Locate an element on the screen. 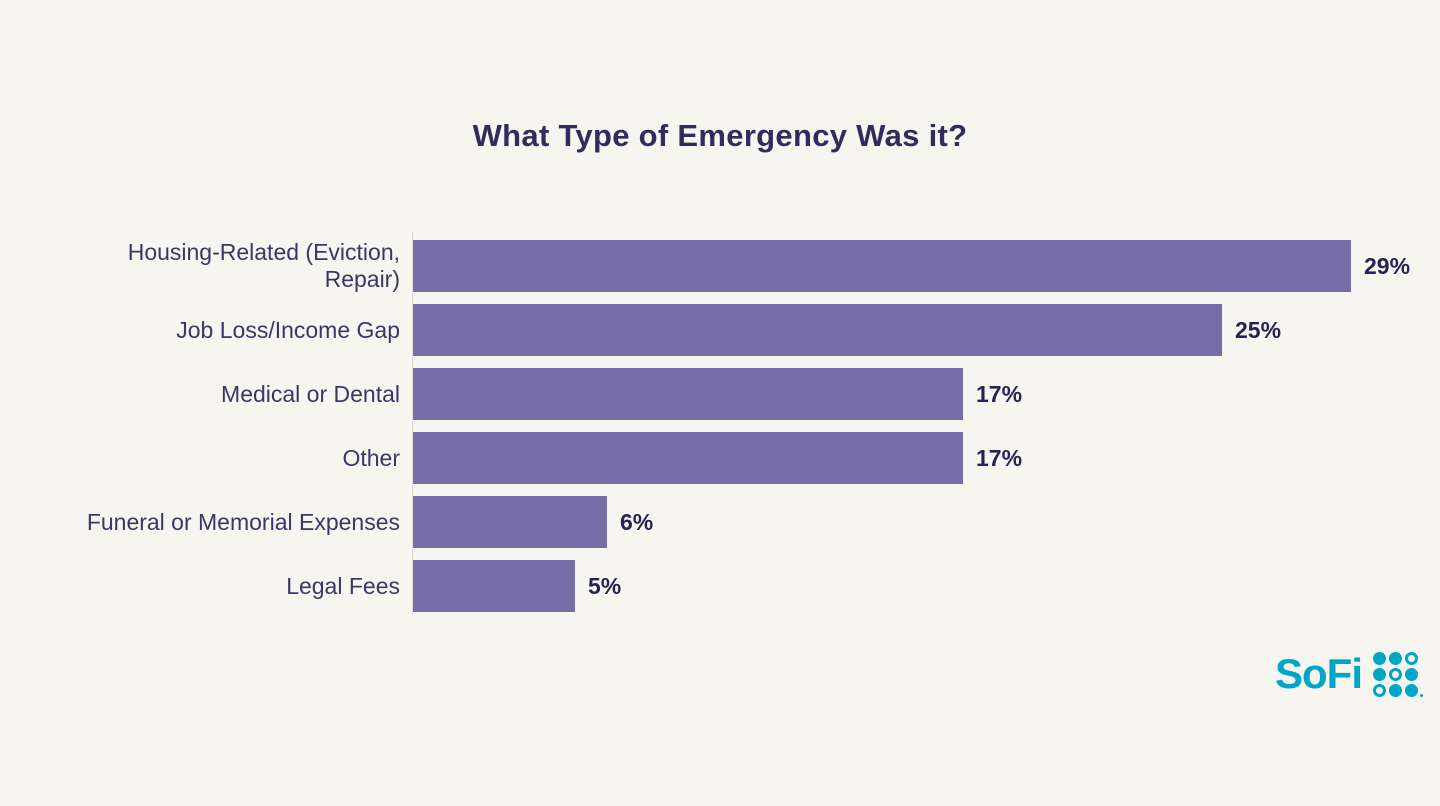 The width and height of the screenshot is (1440, 806). sofi-logo: SoFi is located at coordinates (1349, 674).